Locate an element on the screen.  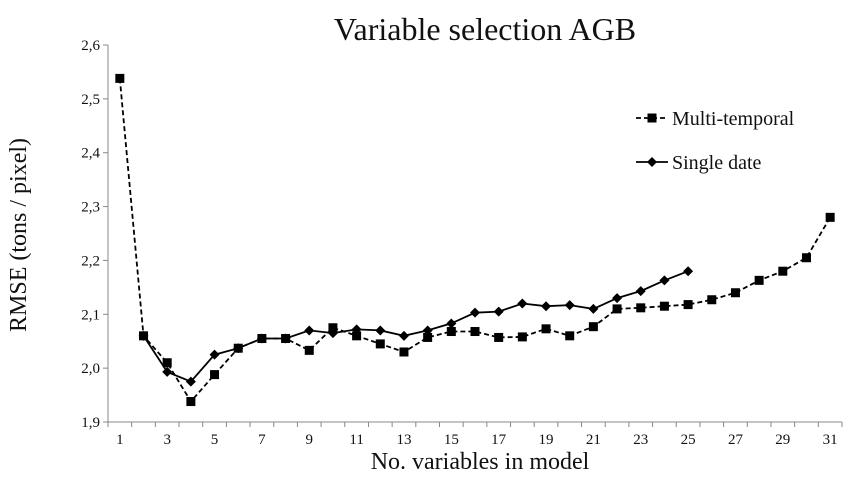
x-tick-label: 1 is located at coordinates (120, 440).